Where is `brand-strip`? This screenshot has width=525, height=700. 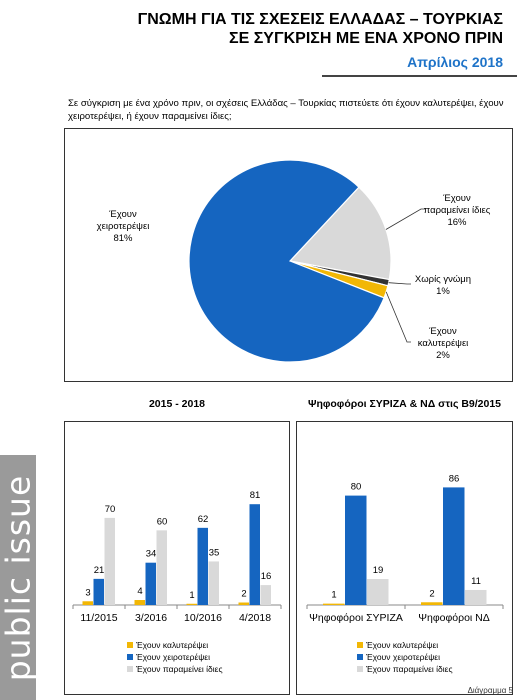
brand-strip is located at coordinates (18, 577).